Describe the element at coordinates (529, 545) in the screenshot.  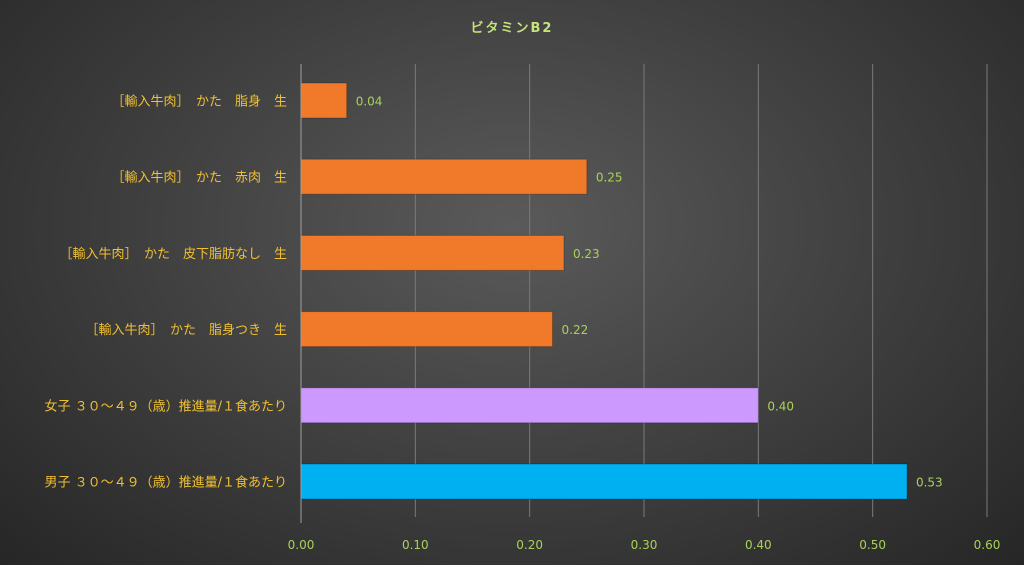
I see `x-tick-label: 0.20` at that location.